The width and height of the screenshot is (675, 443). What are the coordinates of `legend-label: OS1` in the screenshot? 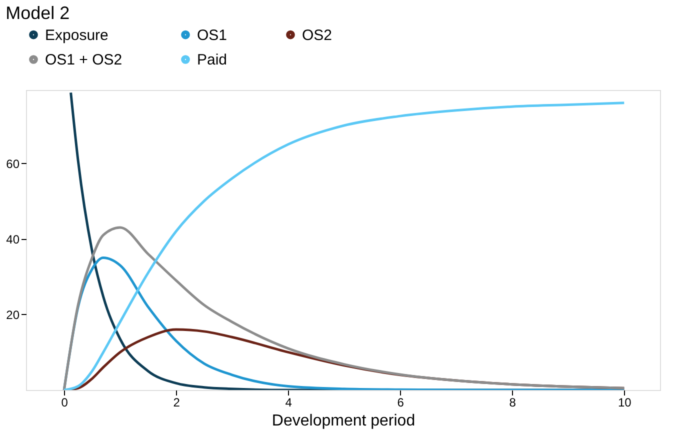 It's located at (212, 35).